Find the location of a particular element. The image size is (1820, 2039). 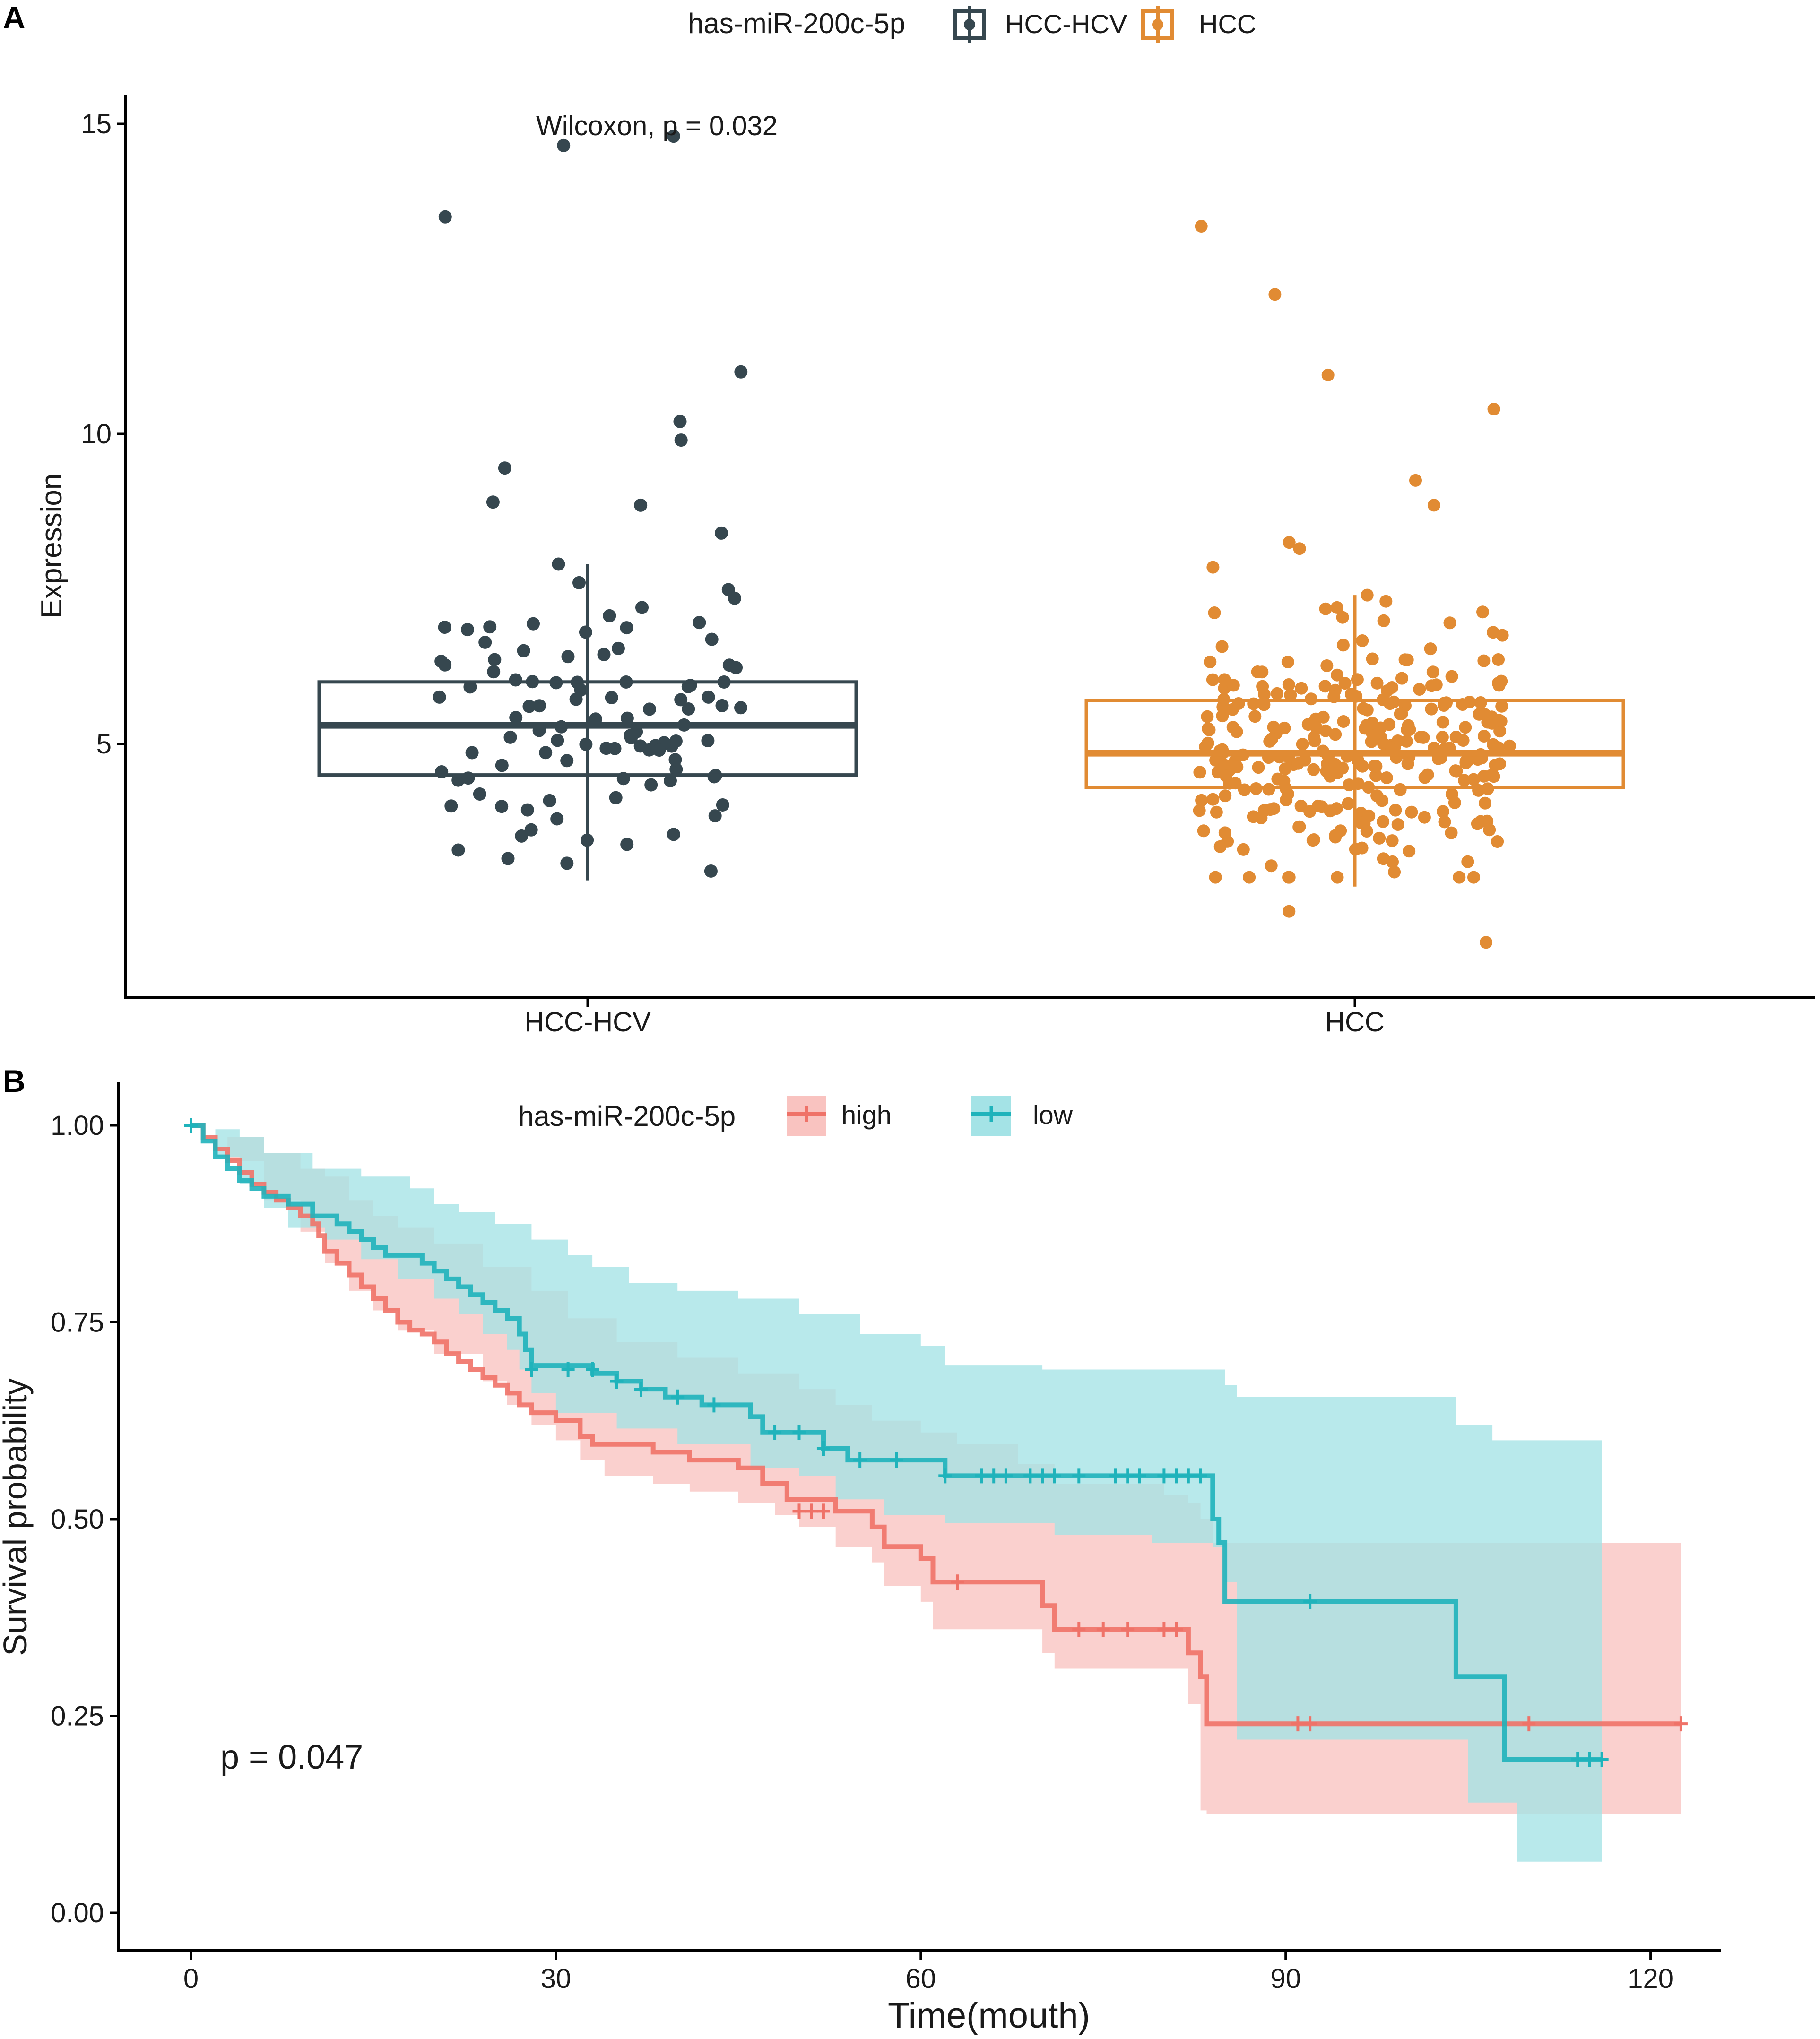

panel-a-x-ticks: HCC-HCV HCC is located at coordinates (954, 1017).